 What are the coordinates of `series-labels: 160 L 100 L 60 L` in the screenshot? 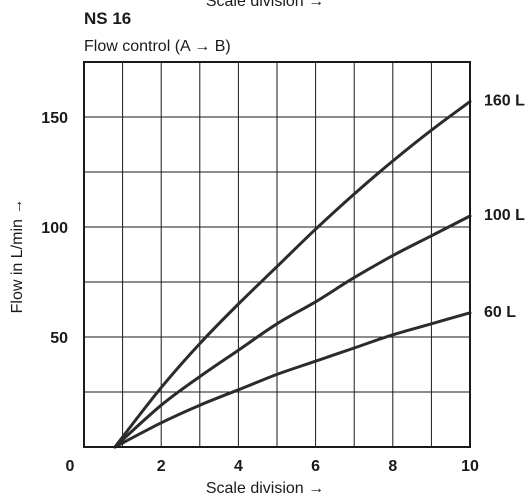 It's located at (504, 207).